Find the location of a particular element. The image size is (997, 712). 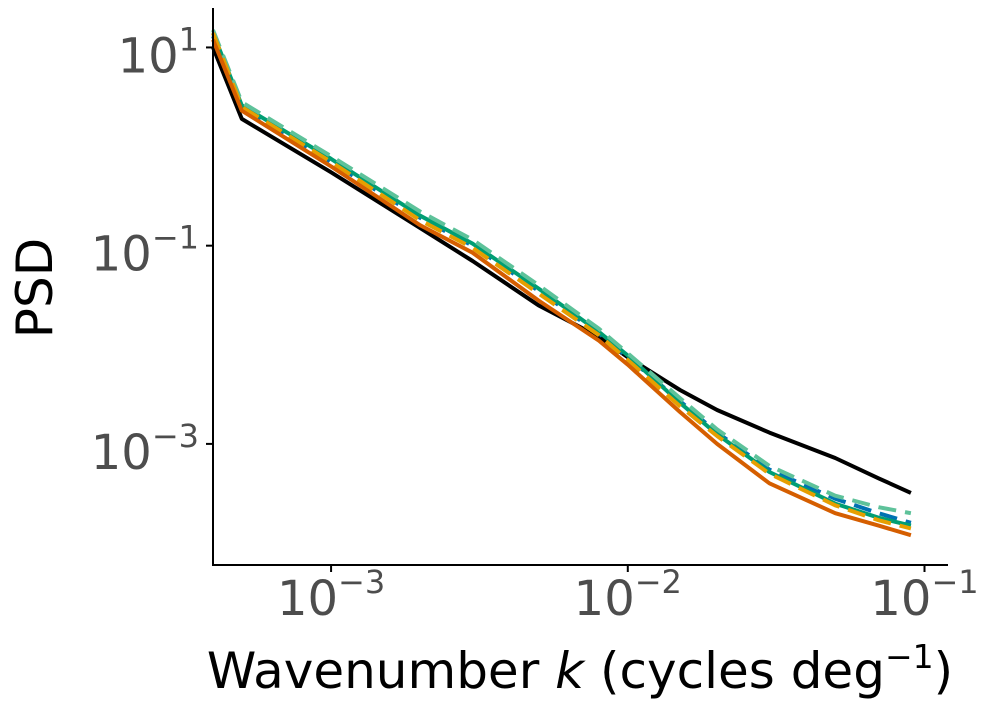

x-axis-label-post: ) is located at coordinates (944, 671).